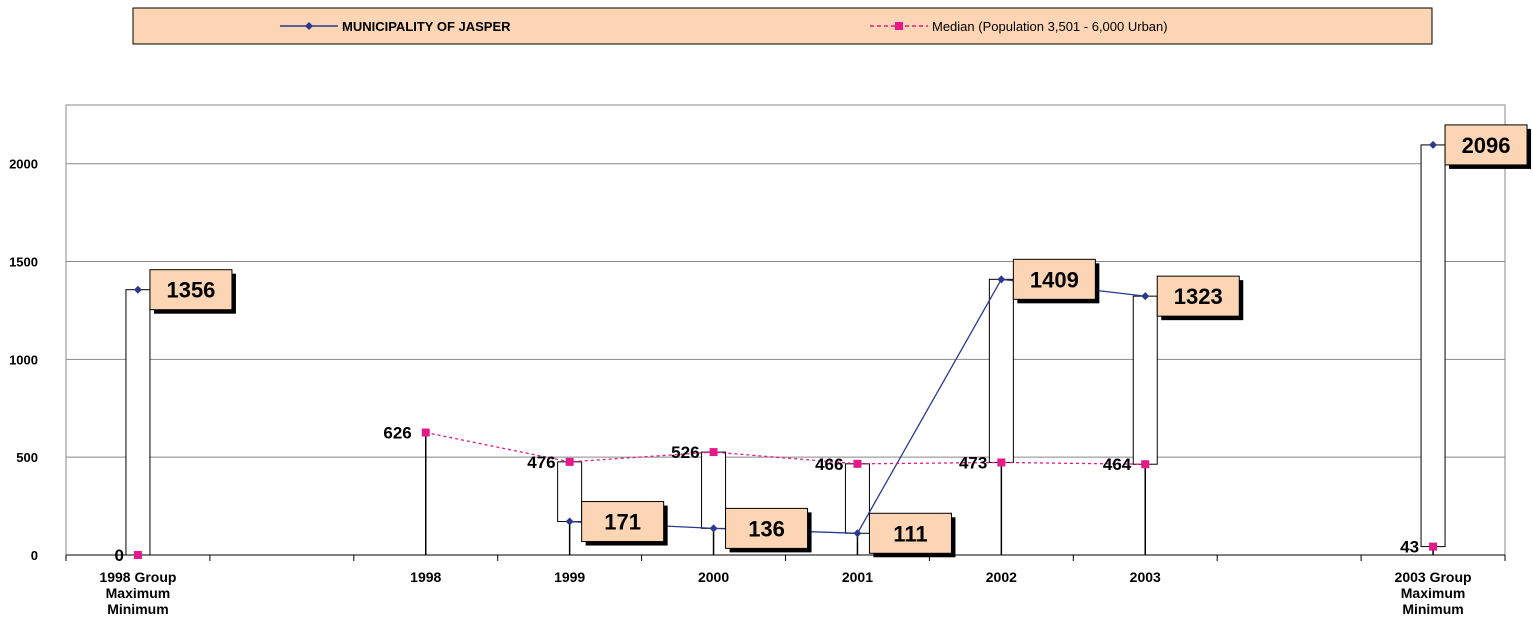 This screenshot has height=629, width=1533. I want to click on y-tick-label: 1500, so click(23, 262).